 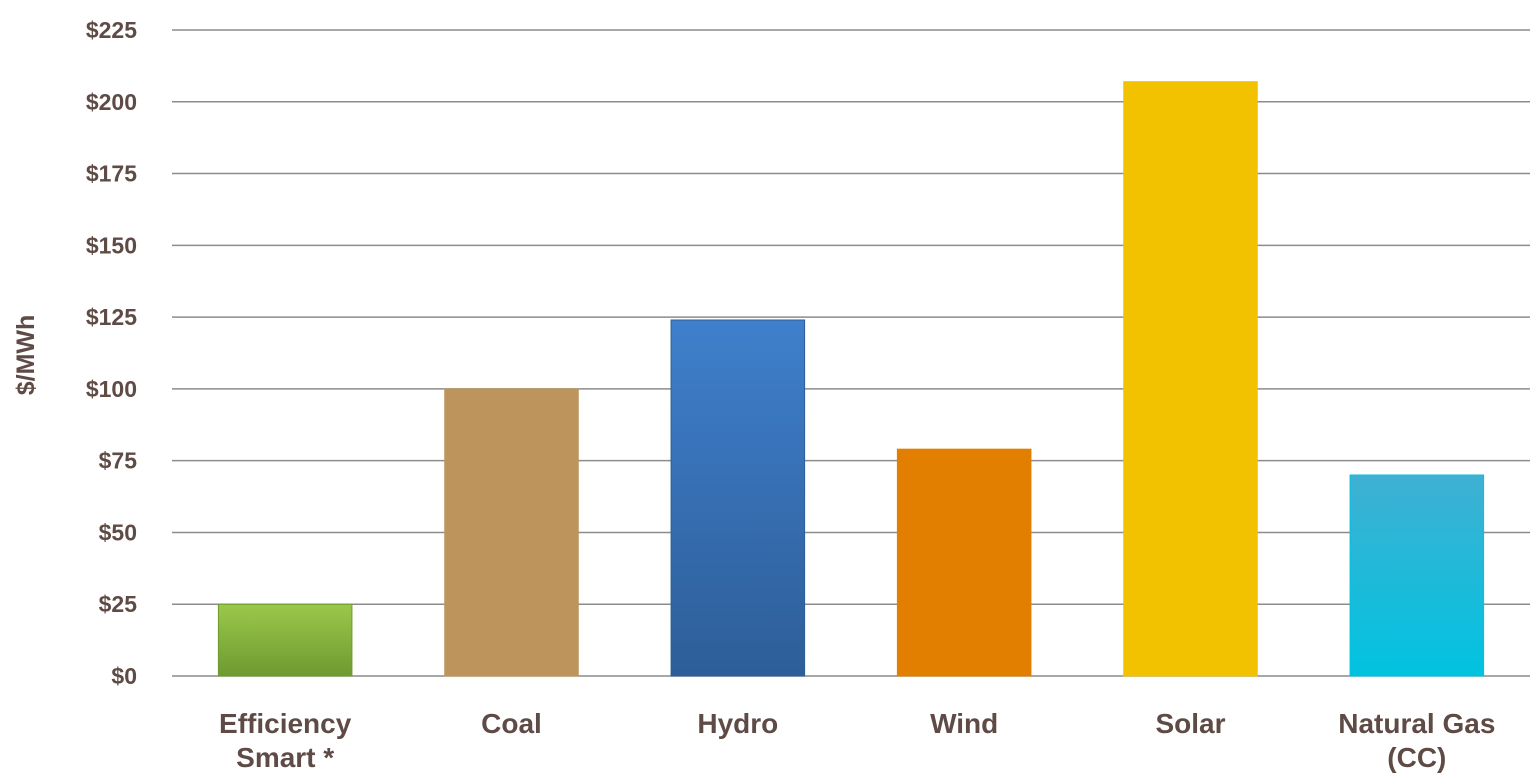 What do you see at coordinates (111, 353) in the screenshot?
I see `y-axis-tick-labels: $0 $25 $50 $75 $100 $125 $150 $175 $200 $225` at bounding box center [111, 353].